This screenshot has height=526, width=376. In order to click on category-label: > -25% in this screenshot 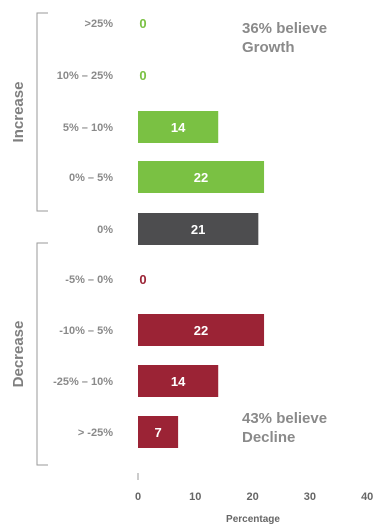, I will do `click(95, 433)`.